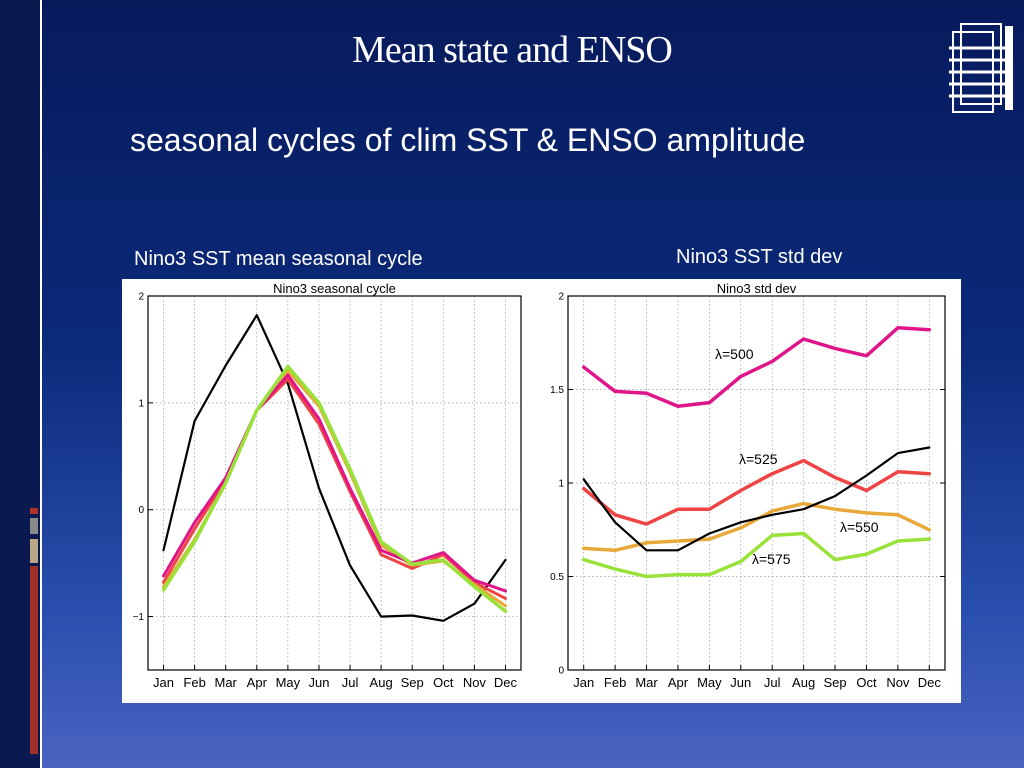  What do you see at coordinates (334, 288) in the screenshot?
I see `chart-title: Nino3 seasonal cycle` at bounding box center [334, 288].